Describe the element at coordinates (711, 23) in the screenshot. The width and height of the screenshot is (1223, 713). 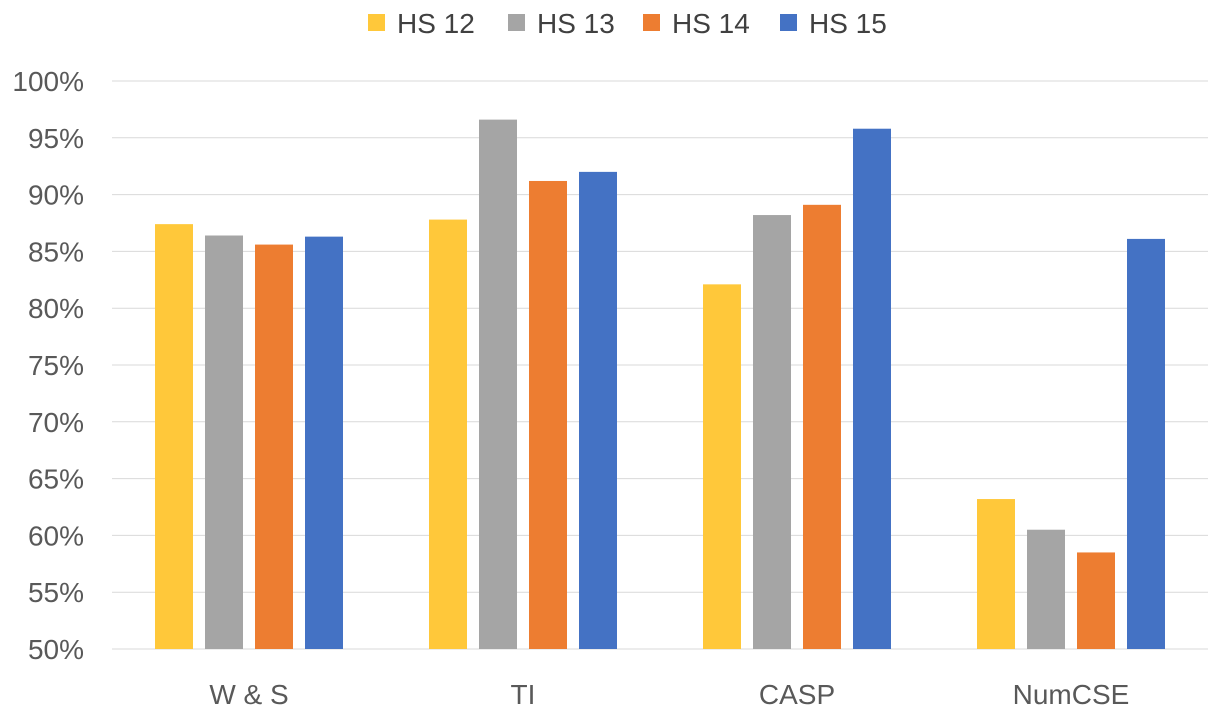
I see `legend-label: HS 14` at that location.